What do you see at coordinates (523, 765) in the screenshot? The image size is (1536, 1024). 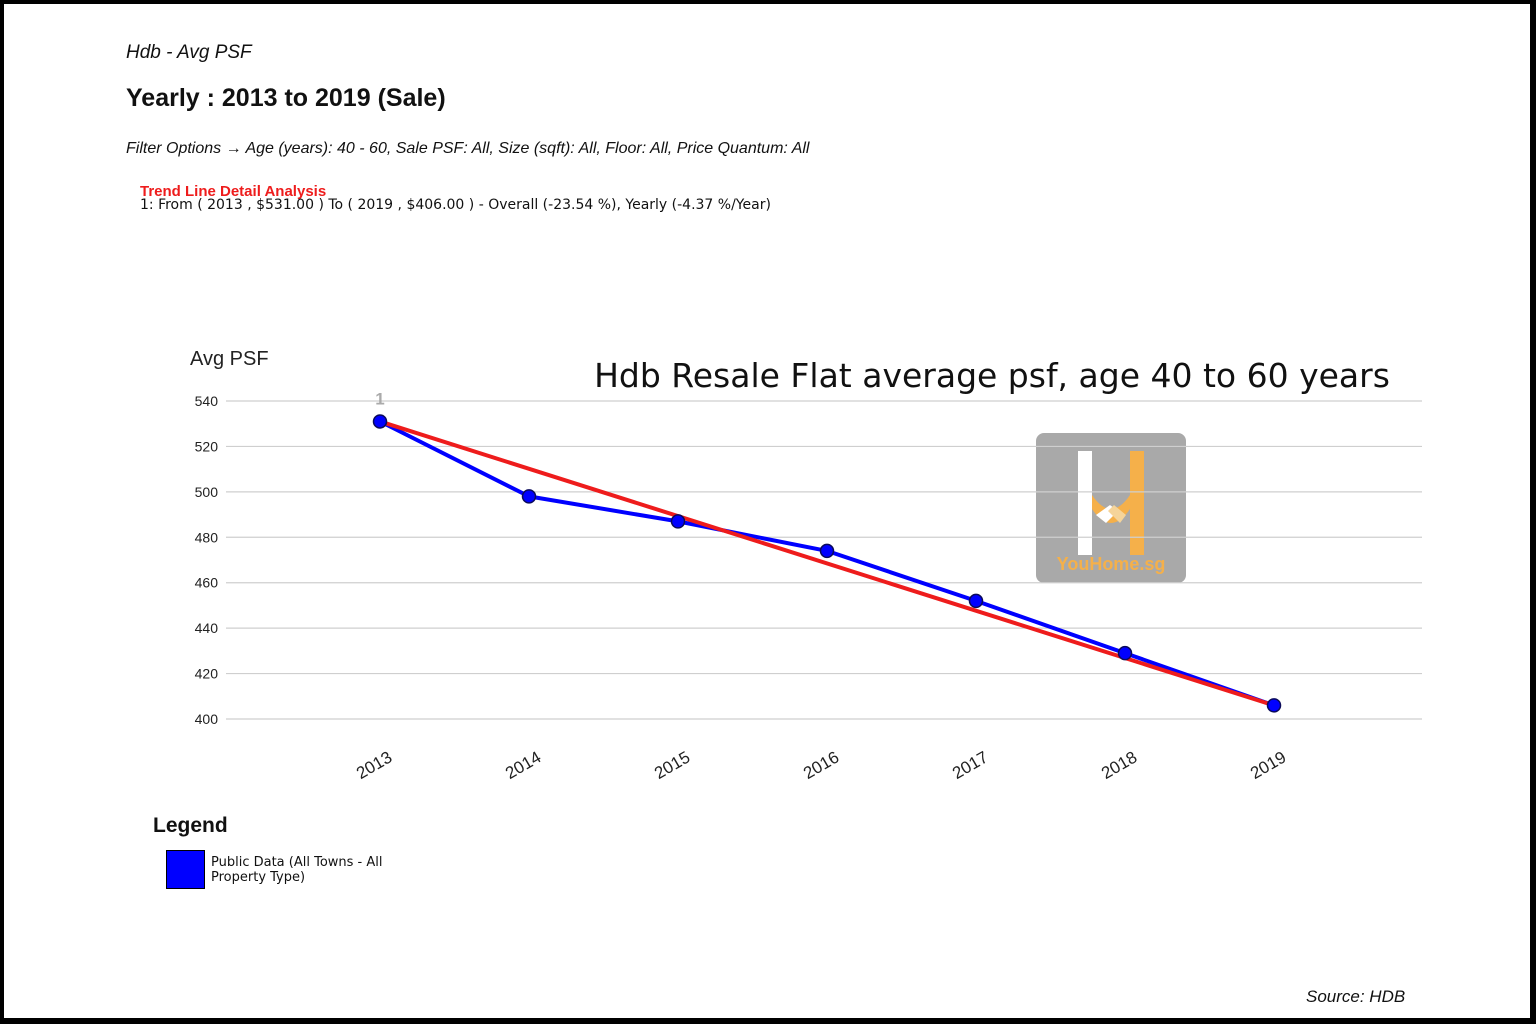 I see `x-tick-label: 2014` at bounding box center [523, 765].